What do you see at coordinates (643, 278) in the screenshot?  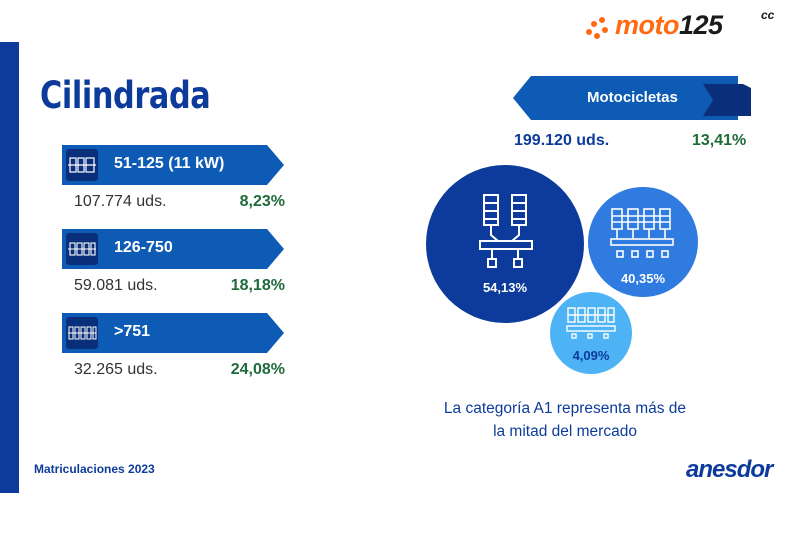 I see `bubble-value: 40,35%` at bounding box center [643, 278].